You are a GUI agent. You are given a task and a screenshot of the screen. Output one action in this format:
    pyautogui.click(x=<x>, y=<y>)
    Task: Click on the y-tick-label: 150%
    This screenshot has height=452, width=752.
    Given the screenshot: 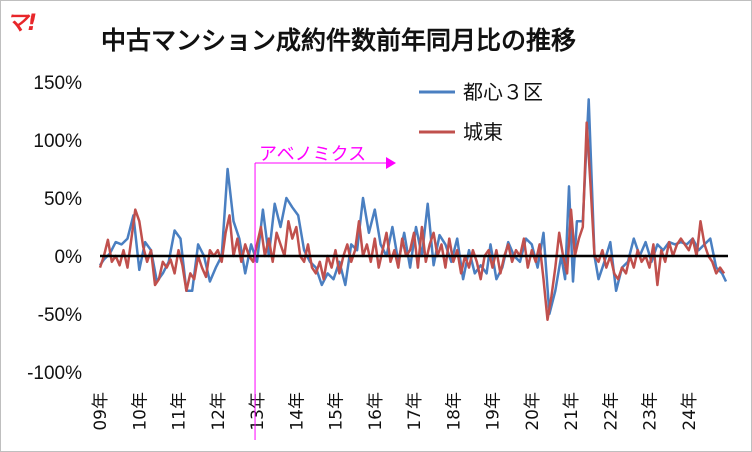 What is the action you would take?
    pyautogui.click(x=57, y=83)
    